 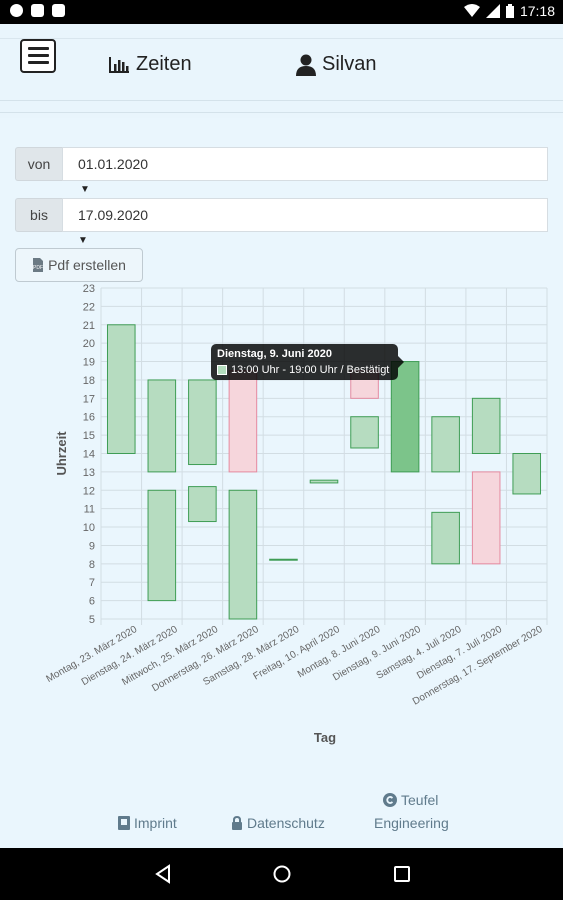 I want to click on home-icon, so click(x=282, y=874).